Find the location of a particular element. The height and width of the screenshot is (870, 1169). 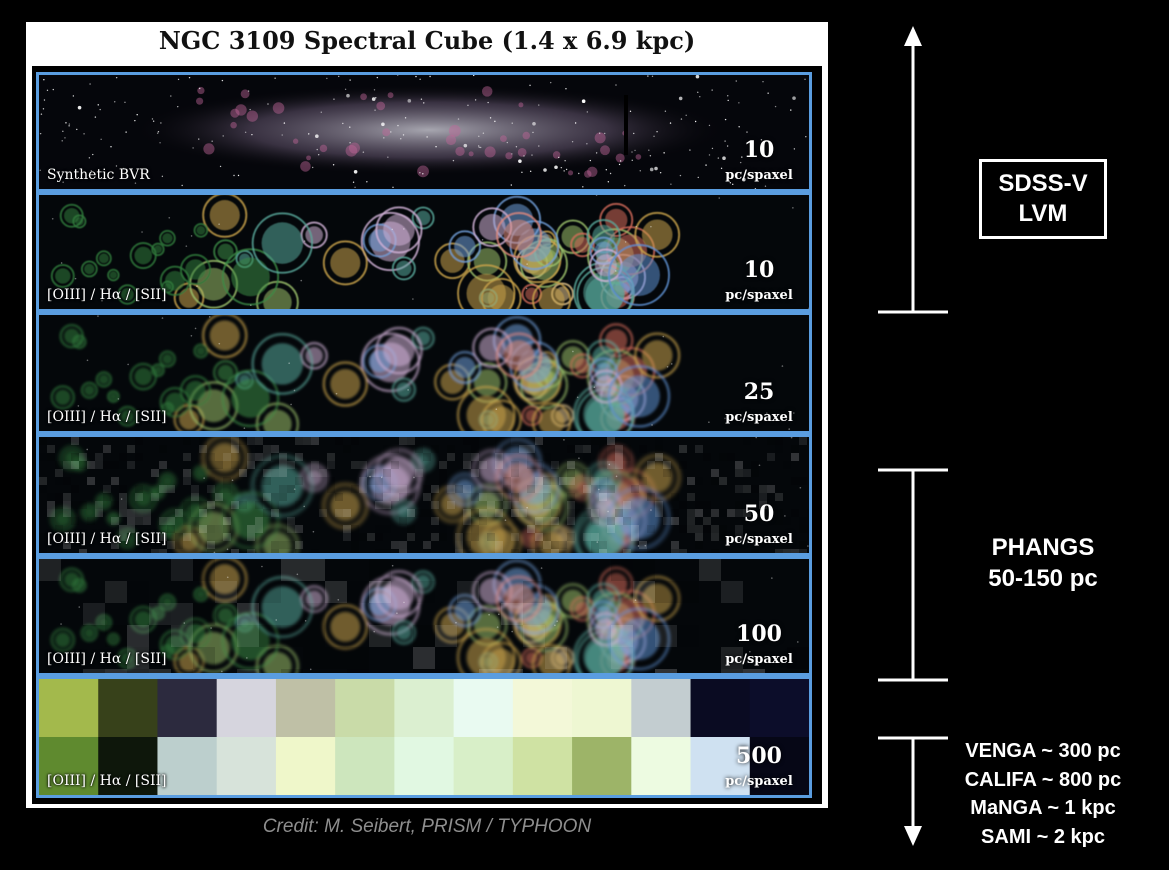

strip-synthetic-bvr: Synthetic BVR 10 pc/spaxel is located at coordinates (424, 132).